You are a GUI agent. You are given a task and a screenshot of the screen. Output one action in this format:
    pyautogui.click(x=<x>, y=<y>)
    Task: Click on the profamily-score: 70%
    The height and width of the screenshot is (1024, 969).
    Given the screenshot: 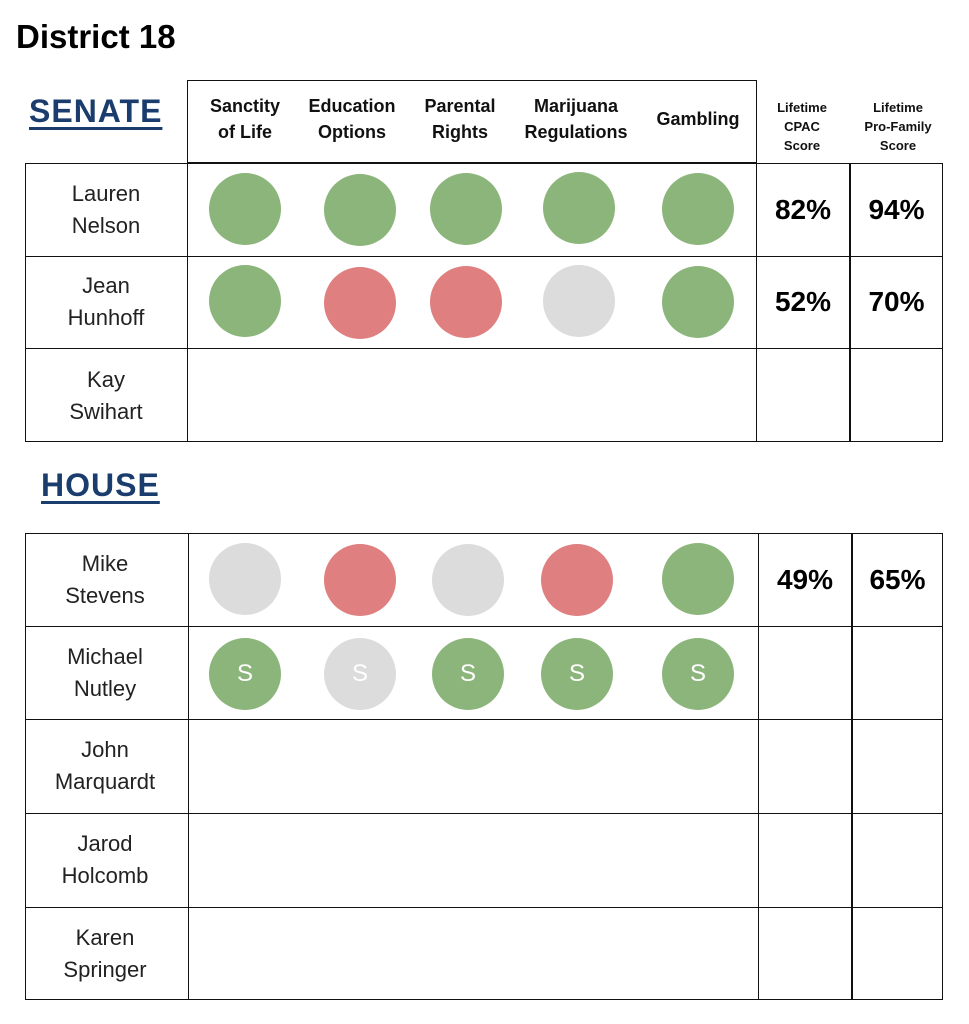 What is the action you would take?
    pyautogui.click(x=896, y=301)
    